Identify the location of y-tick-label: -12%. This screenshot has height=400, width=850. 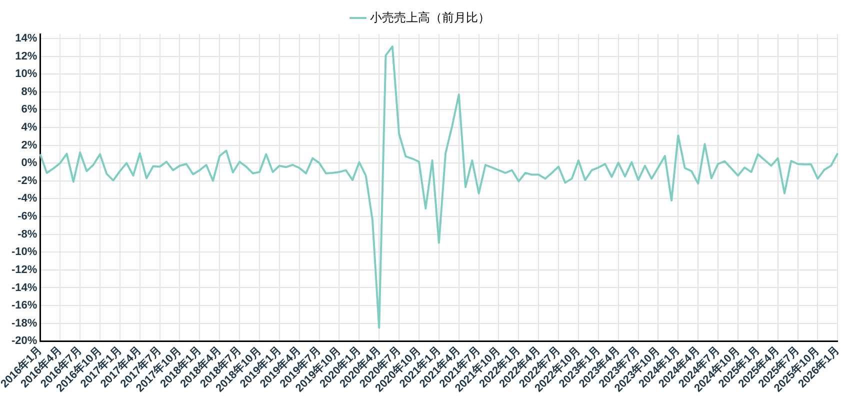
(25, 270).